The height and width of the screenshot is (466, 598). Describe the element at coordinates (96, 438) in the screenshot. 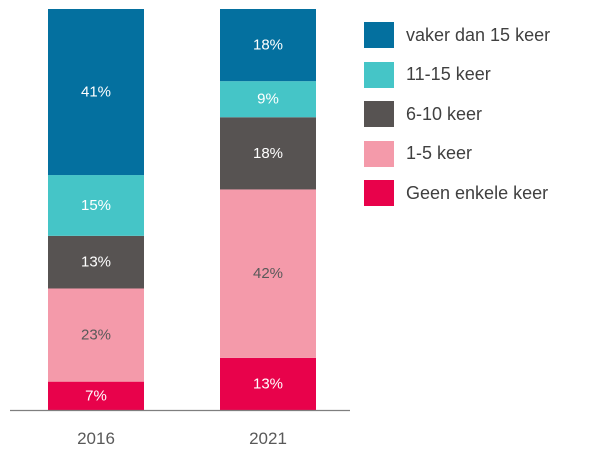

I see `x-tick-label-2016: 2016` at that location.